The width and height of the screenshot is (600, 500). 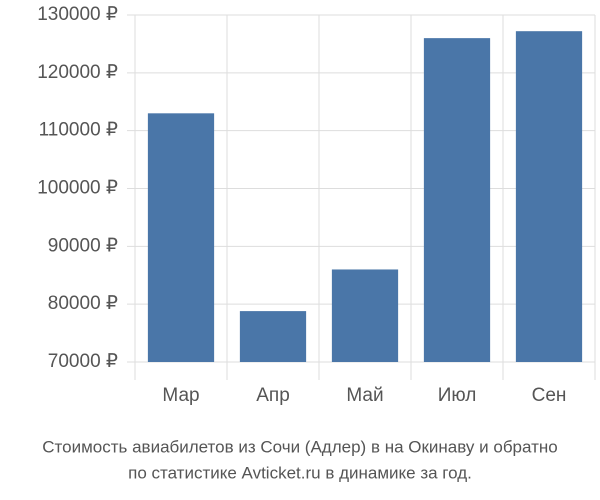 I want to click on x-tick-label: Май, so click(x=364, y=395).